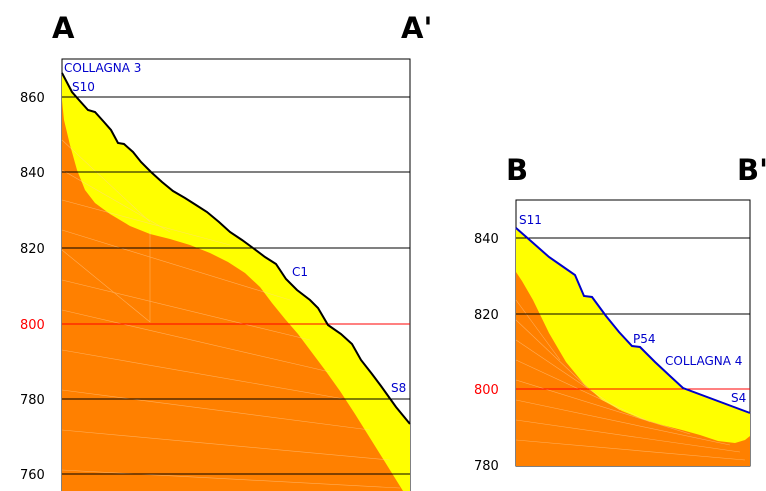 The image size is (766, 491). Describe the element at coordinates (32, 400) in the screenshot. I see `section-a-ytick-780: 780` at that location.